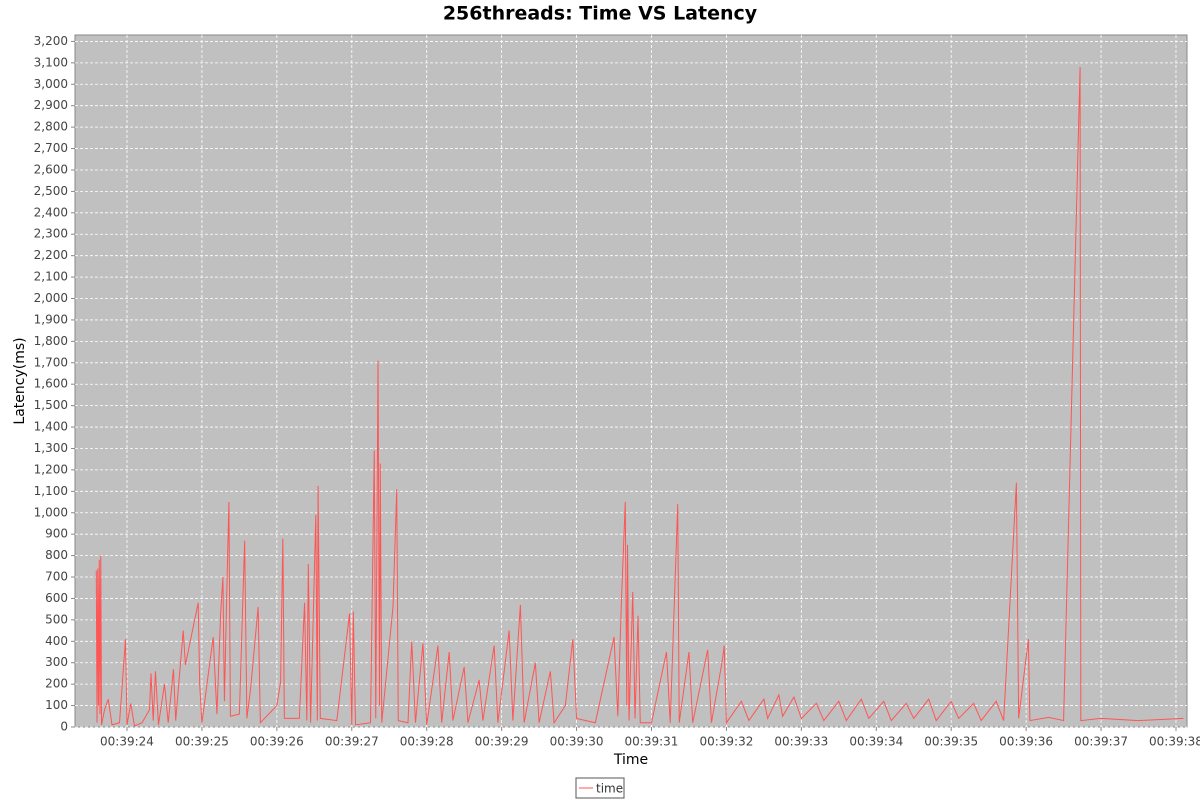 The width and height of the screenshot is (1200, 800). What do you see at coordinates (427, 742) in the screenshot?
I see `x-tick-label: 00:39:28` at bounding box center [427, 742].